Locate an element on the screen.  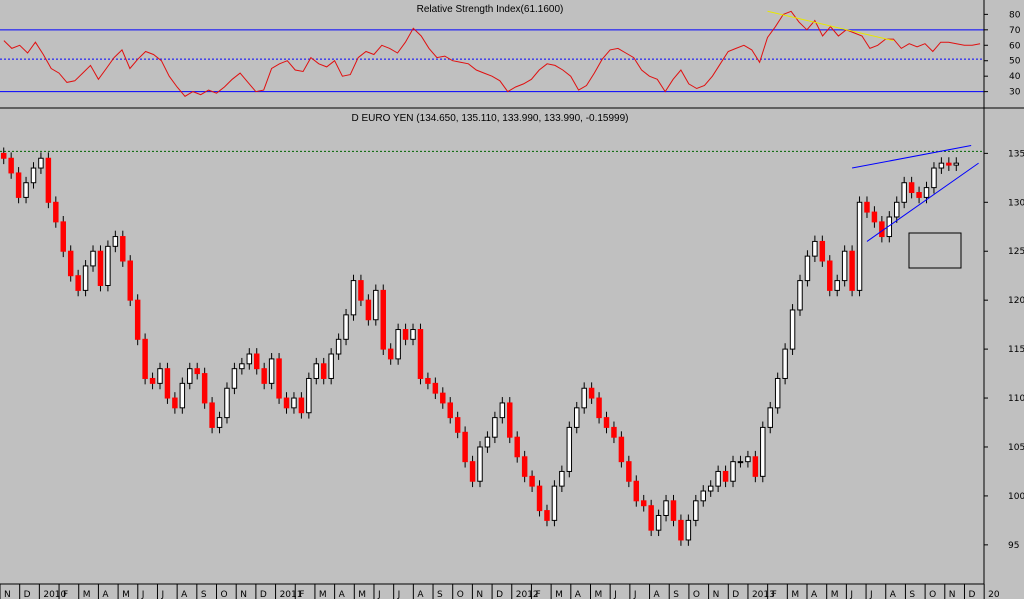
rsi-ytick-label: 40 is located at coordinates (1015, 77).